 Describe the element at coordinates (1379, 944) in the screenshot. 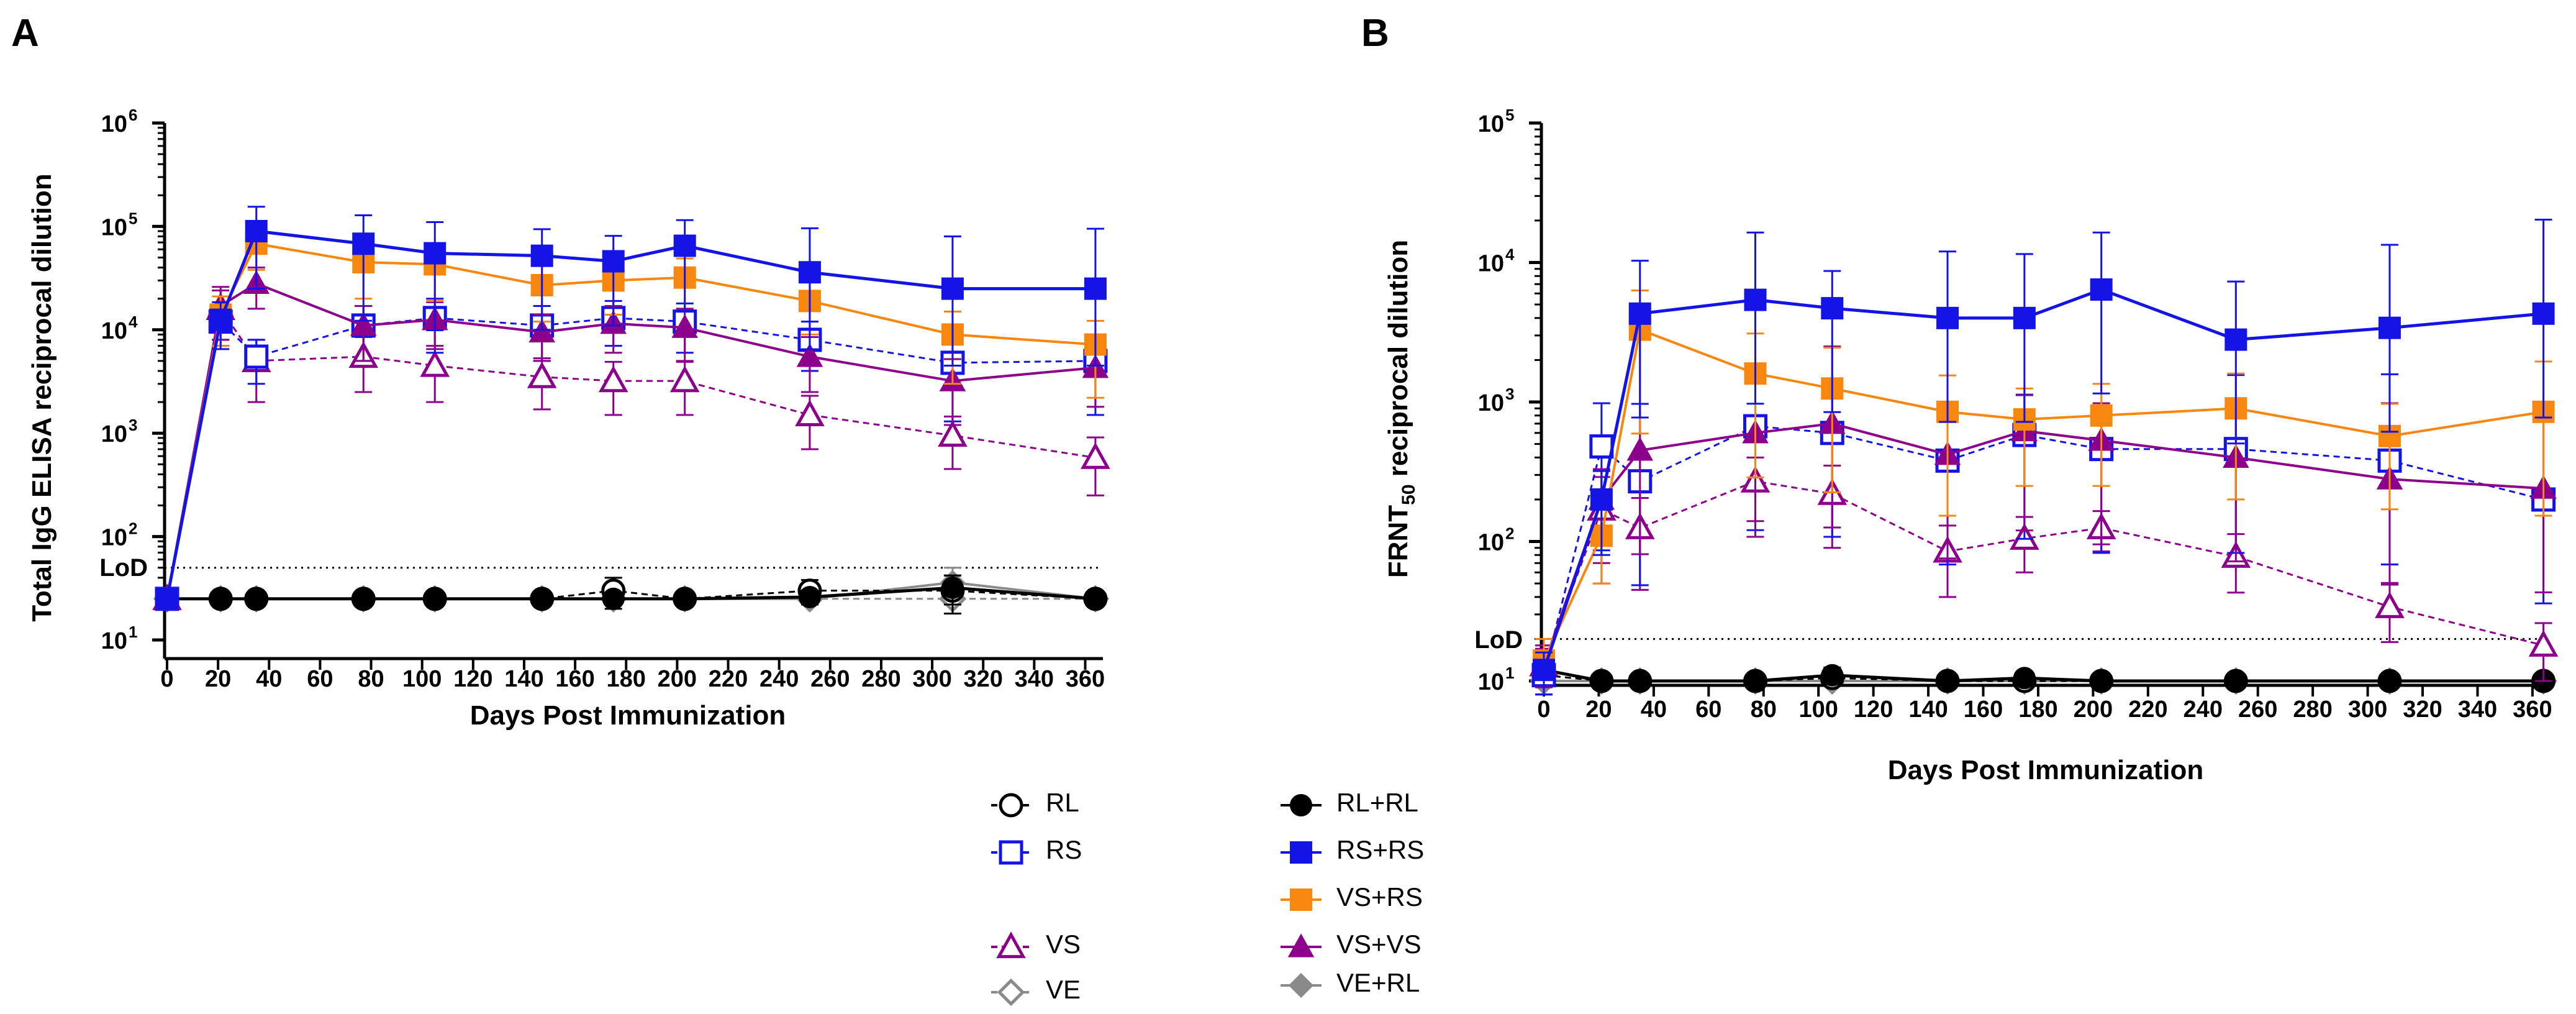

I see `legend-label-vs-vs: VS+VS` at that location.